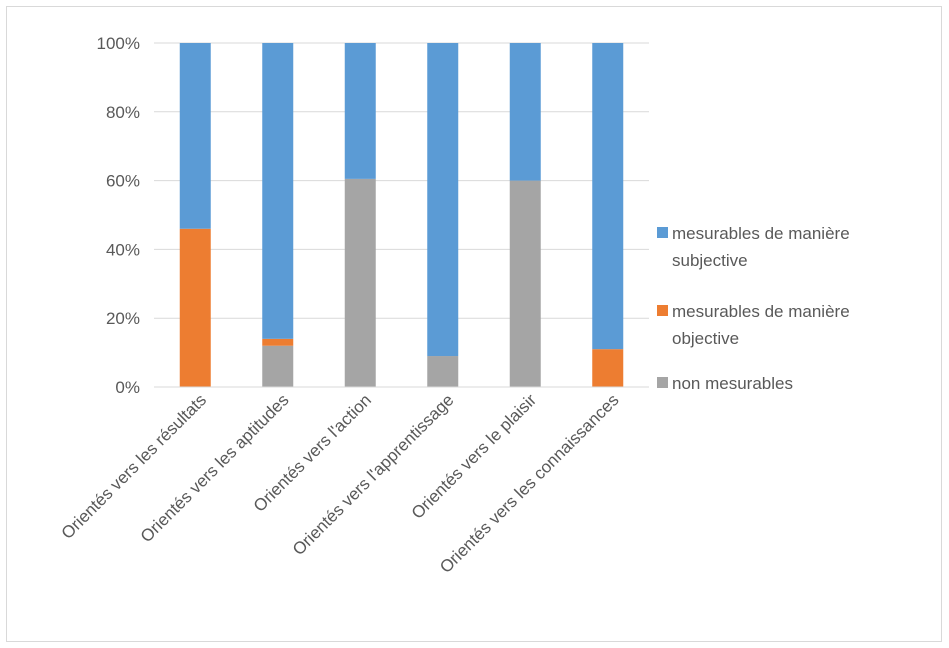  I want to click on legend-label: subjective, so click(710, 260).